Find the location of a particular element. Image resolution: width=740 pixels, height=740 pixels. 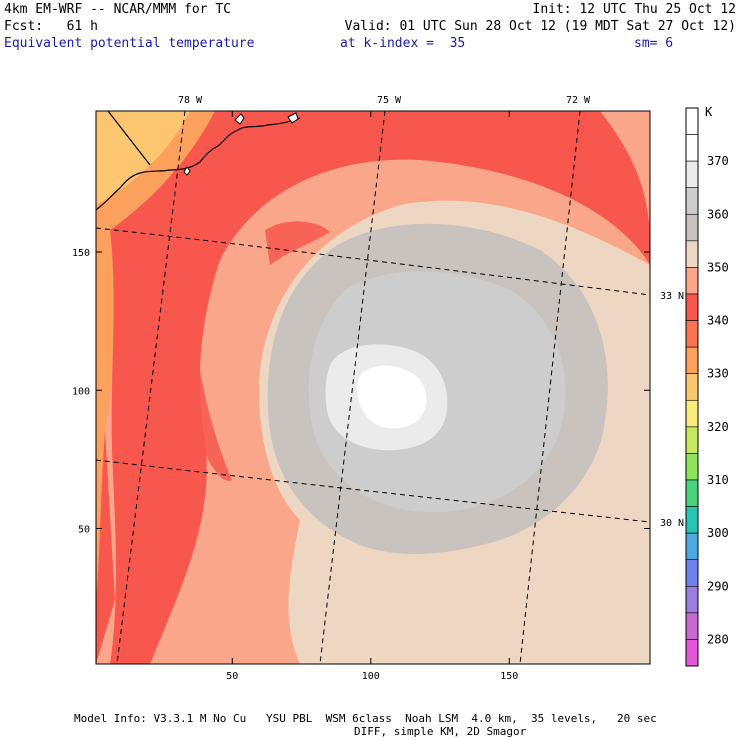

colorbar-label: 310 is located at coordinates (718, 480).